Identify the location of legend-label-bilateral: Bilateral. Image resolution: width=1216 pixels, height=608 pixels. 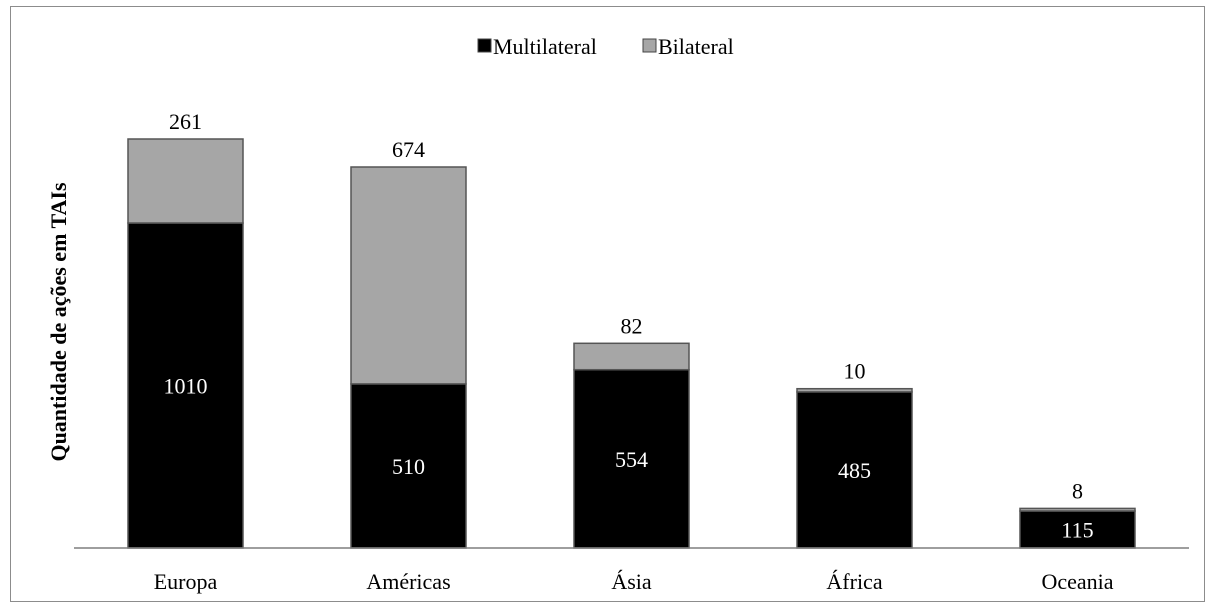
(696, 46).